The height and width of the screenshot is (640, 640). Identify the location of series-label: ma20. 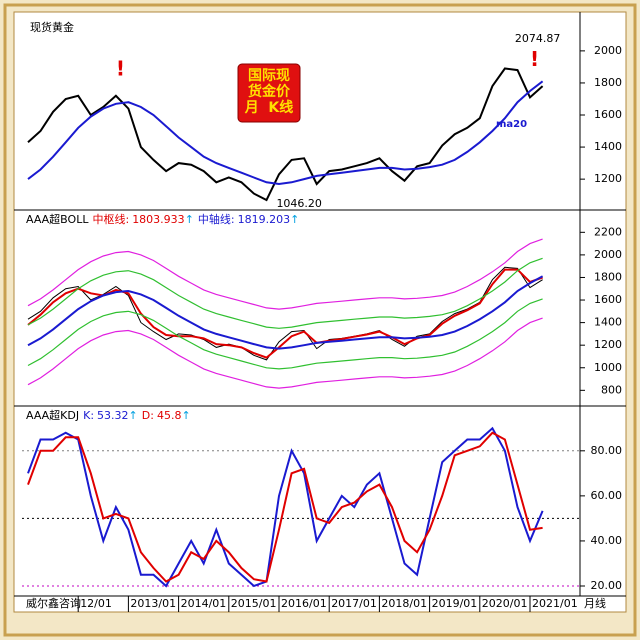
(511, 124).